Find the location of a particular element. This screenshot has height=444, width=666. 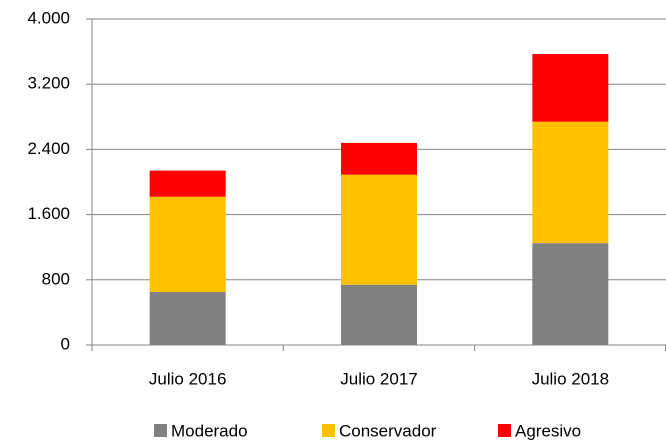

legend-label: Conservador is located at coordinates (388, 430).